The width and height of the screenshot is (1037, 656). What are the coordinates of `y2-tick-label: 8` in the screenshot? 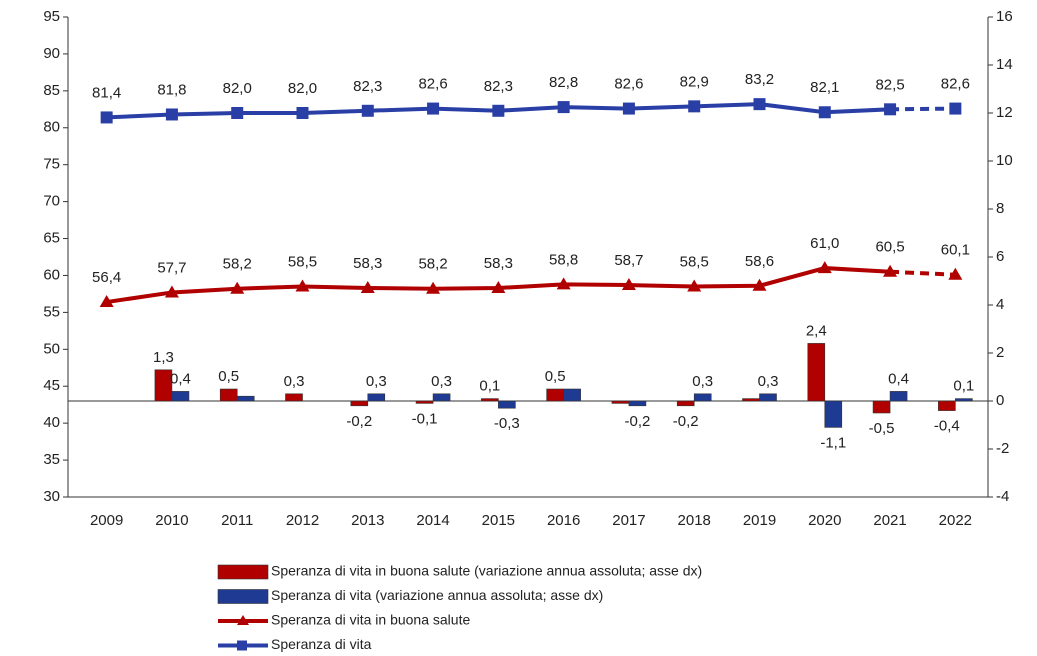 It's located at (1000, 208).